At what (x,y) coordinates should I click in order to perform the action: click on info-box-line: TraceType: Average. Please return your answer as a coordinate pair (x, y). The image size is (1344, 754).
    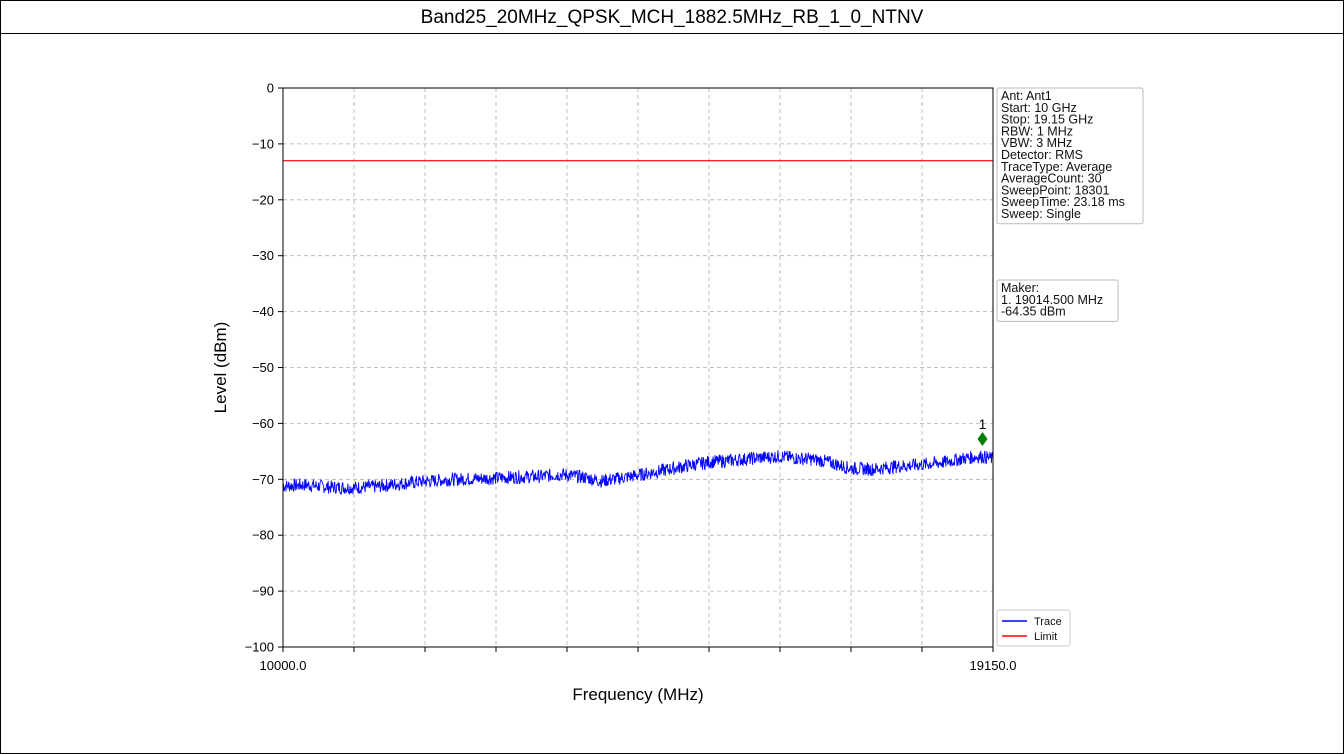
    Looking at the image, I should click on (1056, 167).